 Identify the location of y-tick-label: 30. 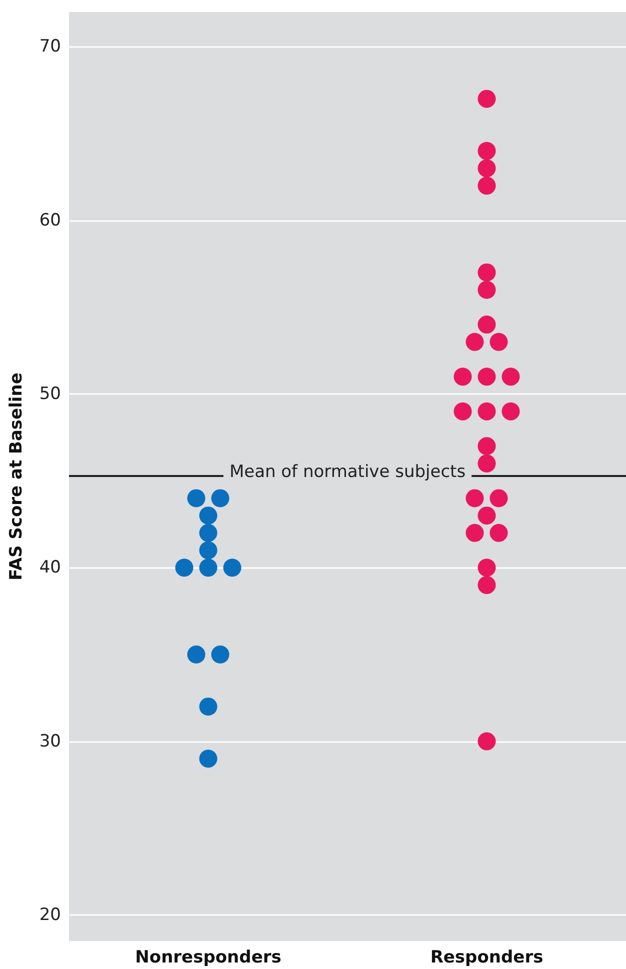
(50, 741).